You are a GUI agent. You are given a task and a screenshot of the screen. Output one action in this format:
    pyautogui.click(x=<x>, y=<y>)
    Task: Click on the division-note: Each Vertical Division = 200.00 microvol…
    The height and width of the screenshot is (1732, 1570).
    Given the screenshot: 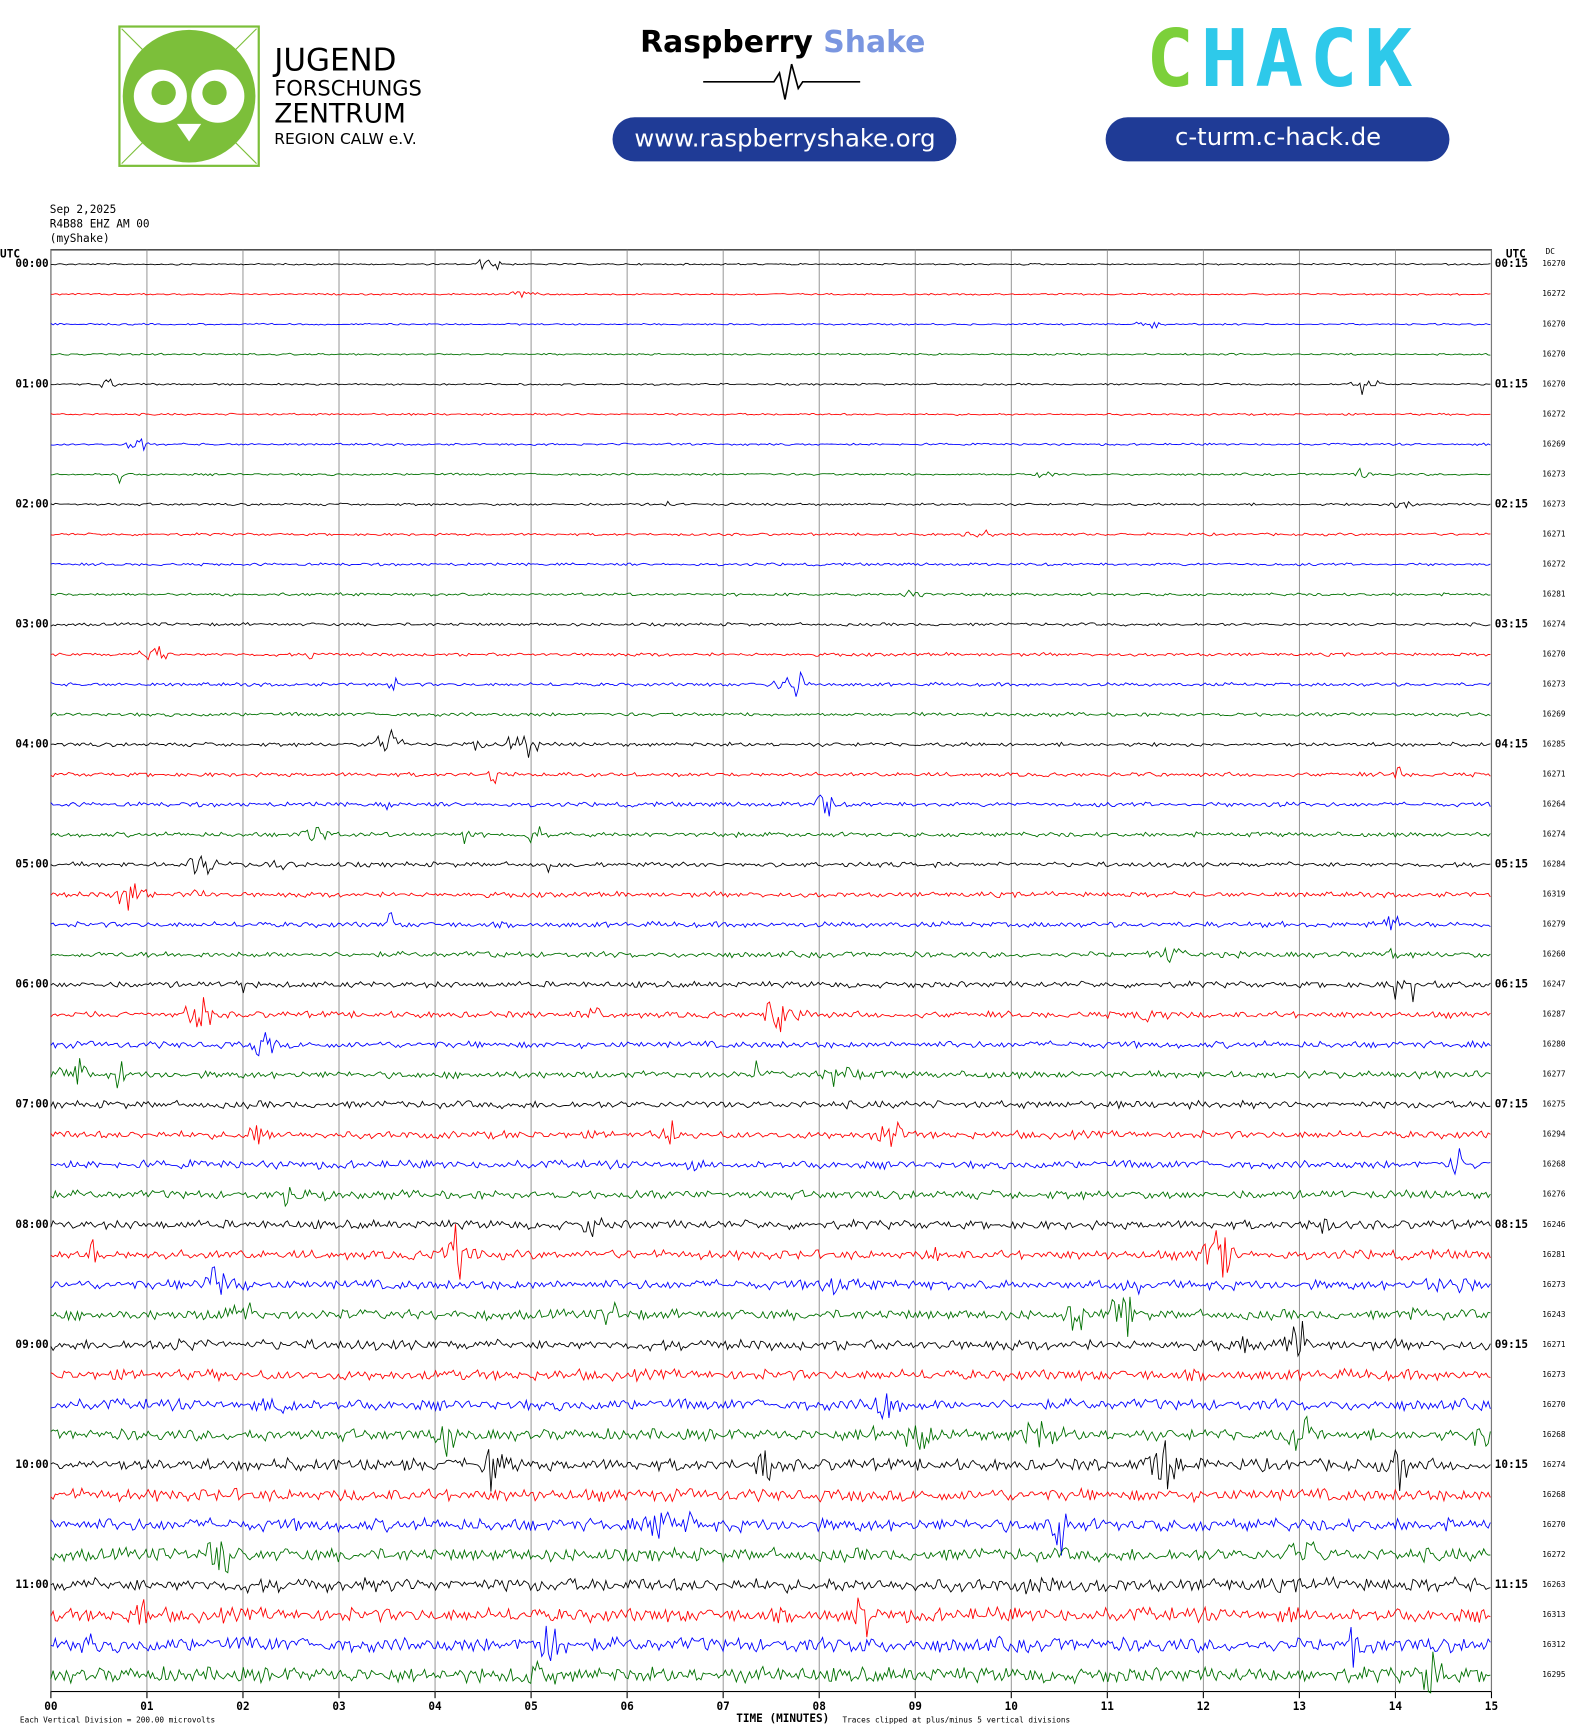 What is the action you would take?
    pyautogui.click(x=117, y=1719)
    